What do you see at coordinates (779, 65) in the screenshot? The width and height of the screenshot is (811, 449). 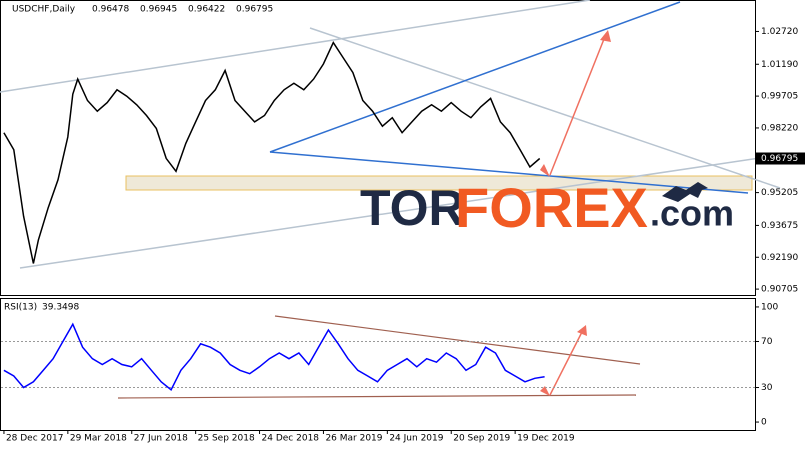 I see `y-tick-label: 1.01190` at bounding box center [779, 65].